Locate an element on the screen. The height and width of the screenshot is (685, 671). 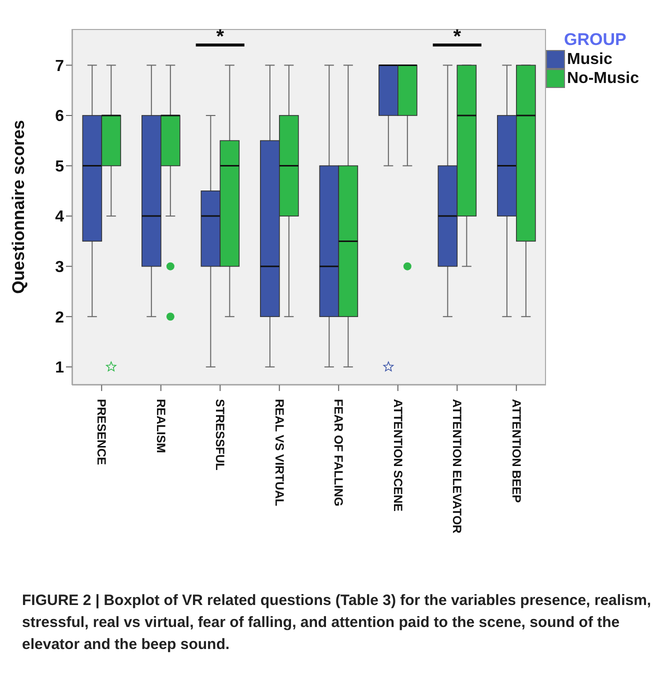
y-tick-label: 3 is located at coordinates (59, 267).